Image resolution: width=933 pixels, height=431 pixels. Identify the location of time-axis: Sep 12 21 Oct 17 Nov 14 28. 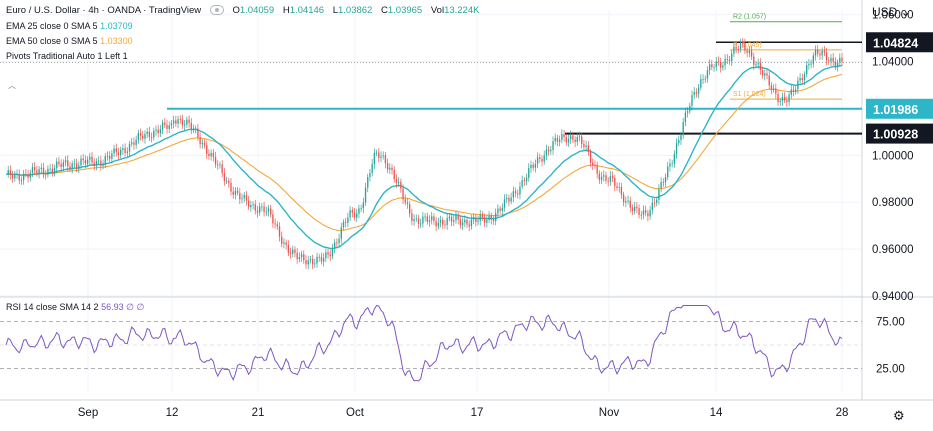
(463, 413).